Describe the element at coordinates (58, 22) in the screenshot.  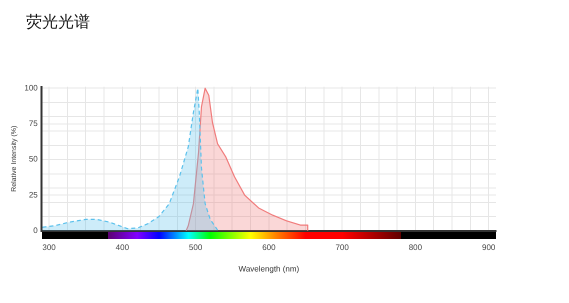
I see `chart-title: 荧光光谱` at that location.